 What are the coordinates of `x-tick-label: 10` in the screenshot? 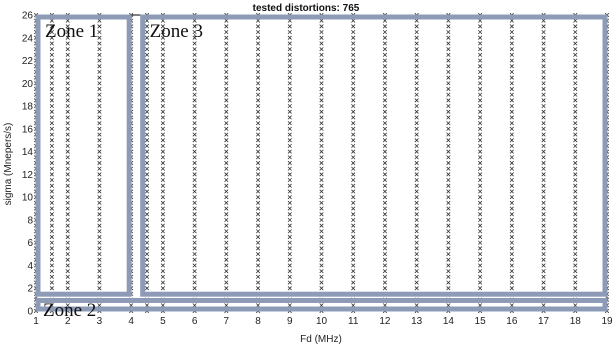 It's located at (322, 321).